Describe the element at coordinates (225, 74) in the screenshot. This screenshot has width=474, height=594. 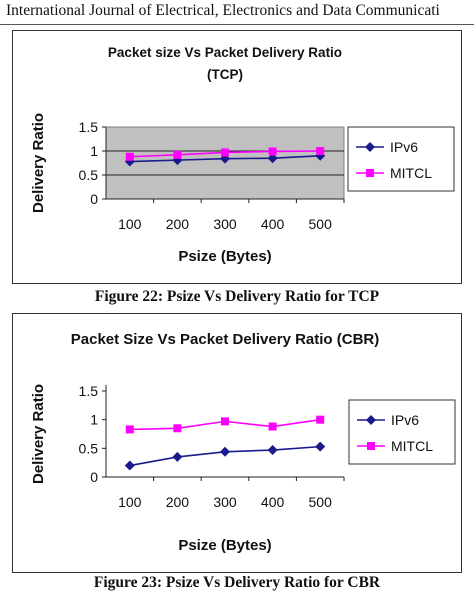
I see `chart-title-line2: (TCP)` at that location.